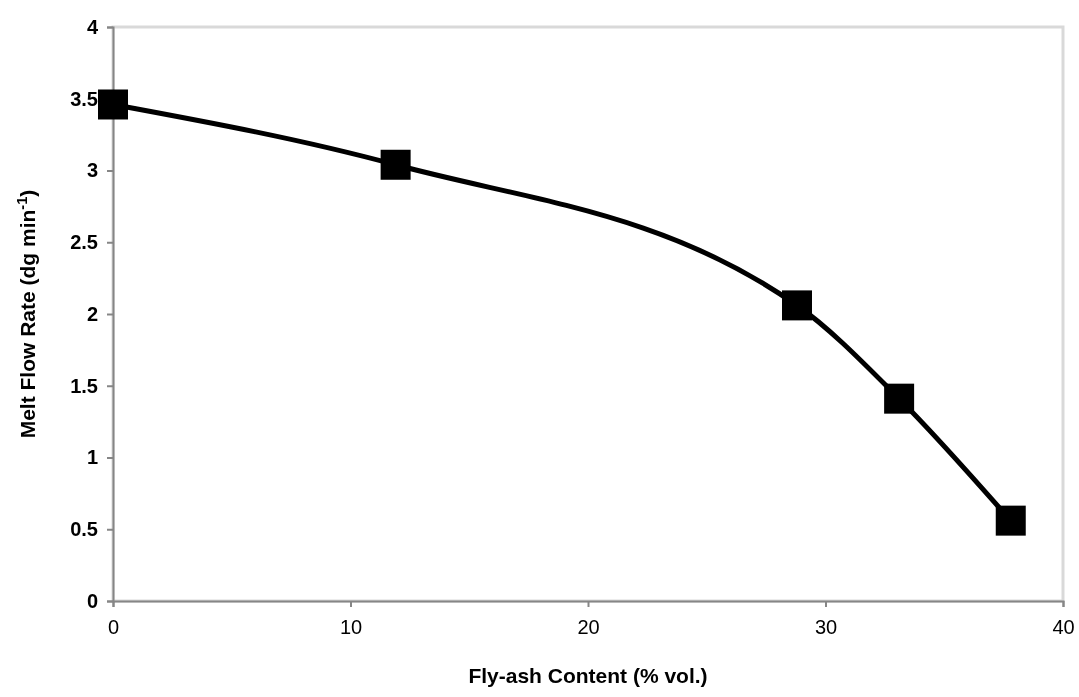  Describe the element at coordinates (92, 457) in the screenshot. I see `y-tick-label: 1` at that location.